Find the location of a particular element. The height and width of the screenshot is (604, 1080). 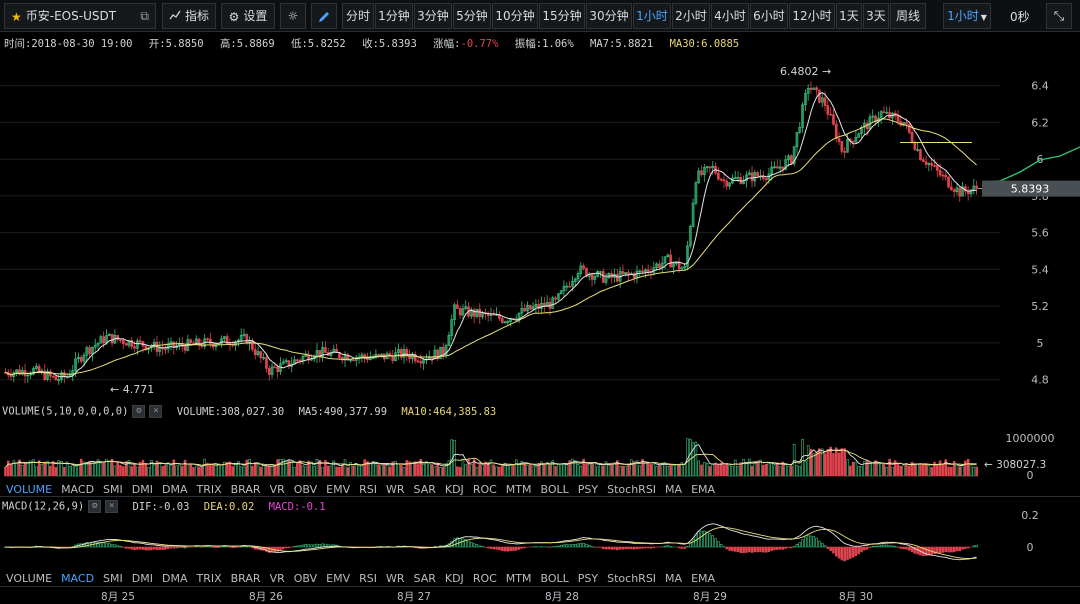

interval-6小时: 6小时 is located at coordinates (769, 16).